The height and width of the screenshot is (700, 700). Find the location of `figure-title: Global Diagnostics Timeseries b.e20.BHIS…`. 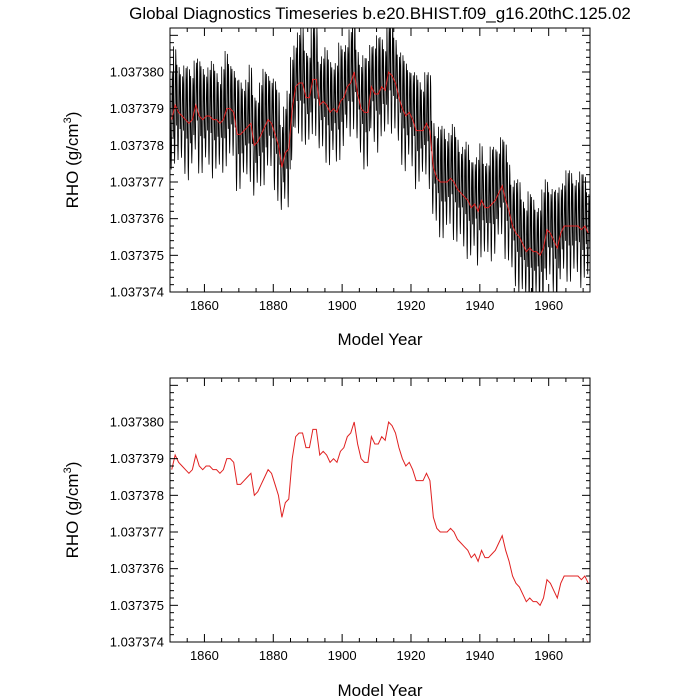

figure-title: Global Diagnostics Timeseries b.e20.BHIS… is located at coordinates (380, 13).